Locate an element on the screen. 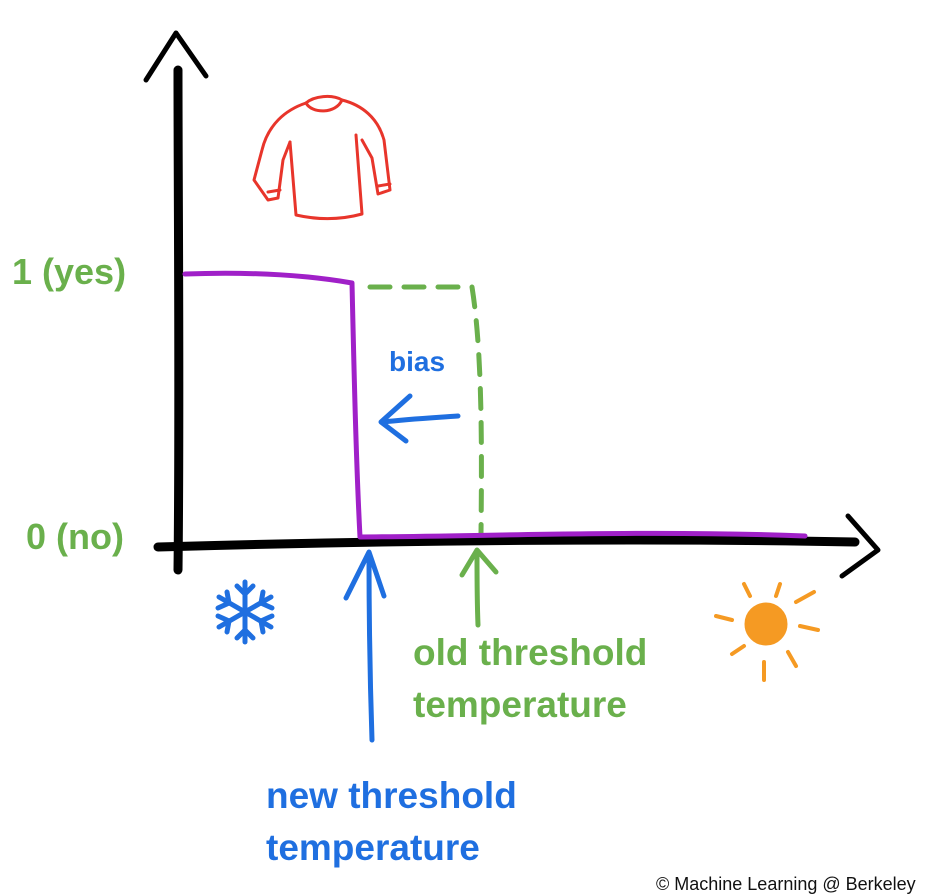  bias-label: bias is located at coordinates (417, 361).